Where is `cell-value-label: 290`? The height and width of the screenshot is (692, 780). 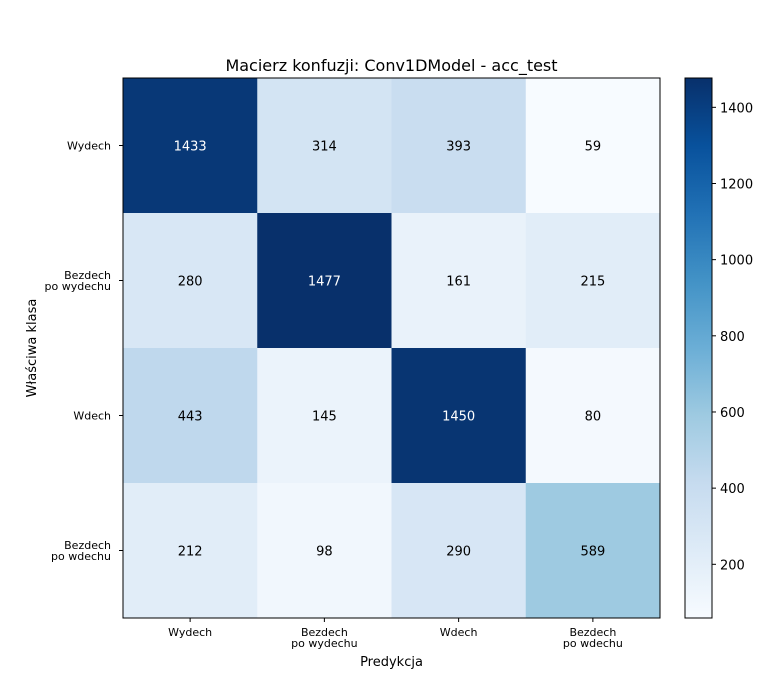
cell-value-label: 290 is located at coordinates (458, 552).